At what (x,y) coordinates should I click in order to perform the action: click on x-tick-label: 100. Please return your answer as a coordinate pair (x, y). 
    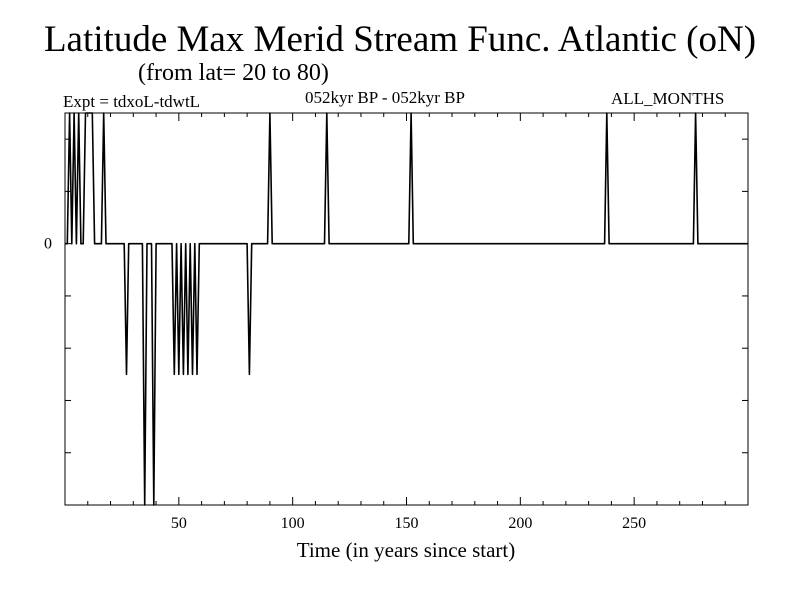
    Looking at the image, I should click on (293, 523).